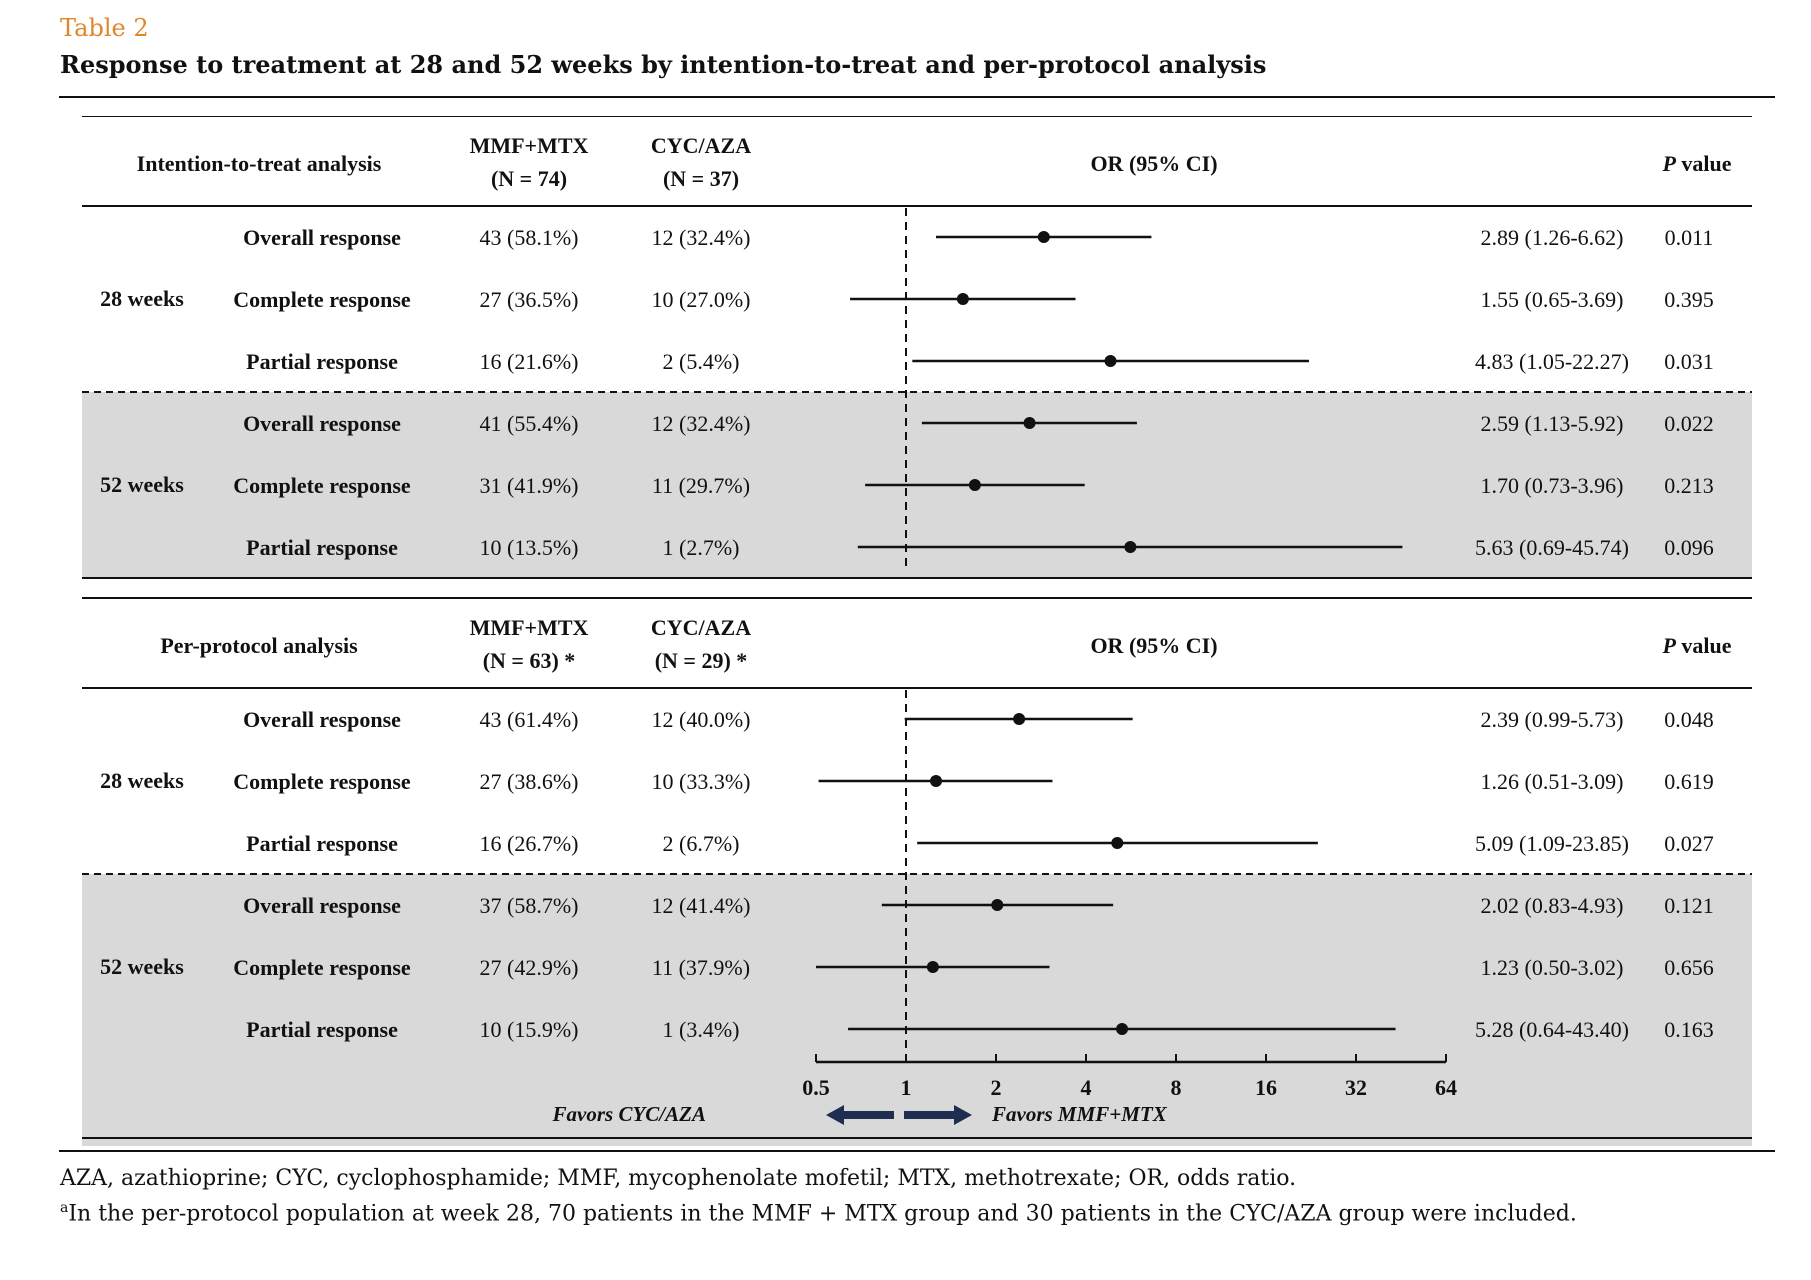  Describe the element at coordinates (1552, 905) in the screenshot. I see `or-ci-value: 2.02 (0.83-4.93)` at that location.